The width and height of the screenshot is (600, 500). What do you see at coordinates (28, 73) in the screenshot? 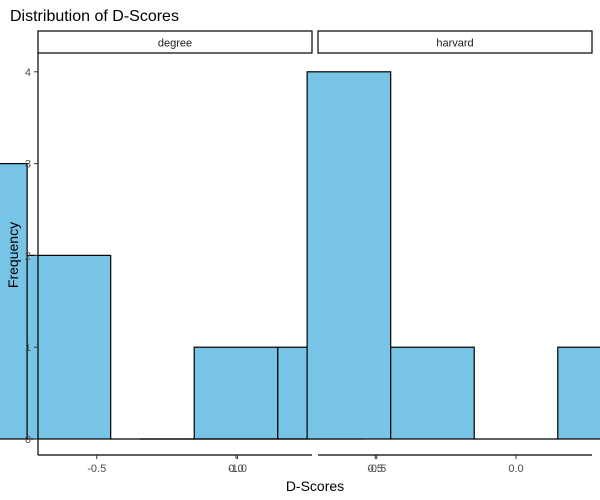
I see `y-tick-label: 4` at bounding box center [28, 73].